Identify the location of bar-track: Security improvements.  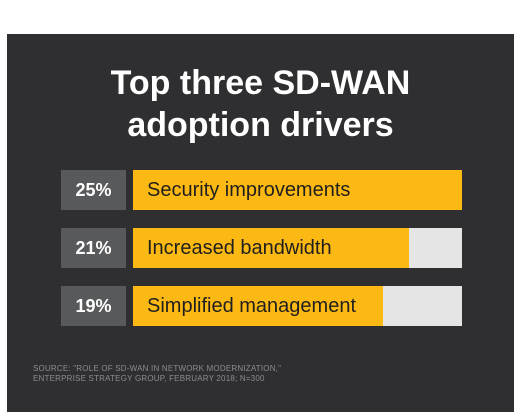
(297, 190).